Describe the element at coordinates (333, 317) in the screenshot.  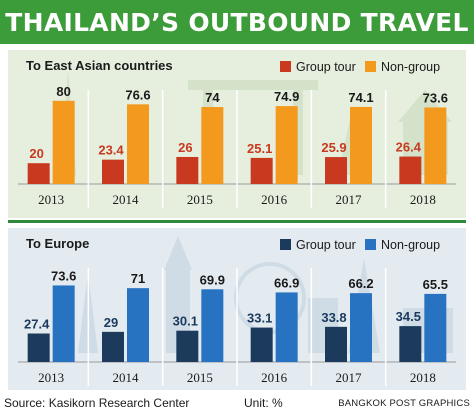
I see `data-label: 33.8` at that location.